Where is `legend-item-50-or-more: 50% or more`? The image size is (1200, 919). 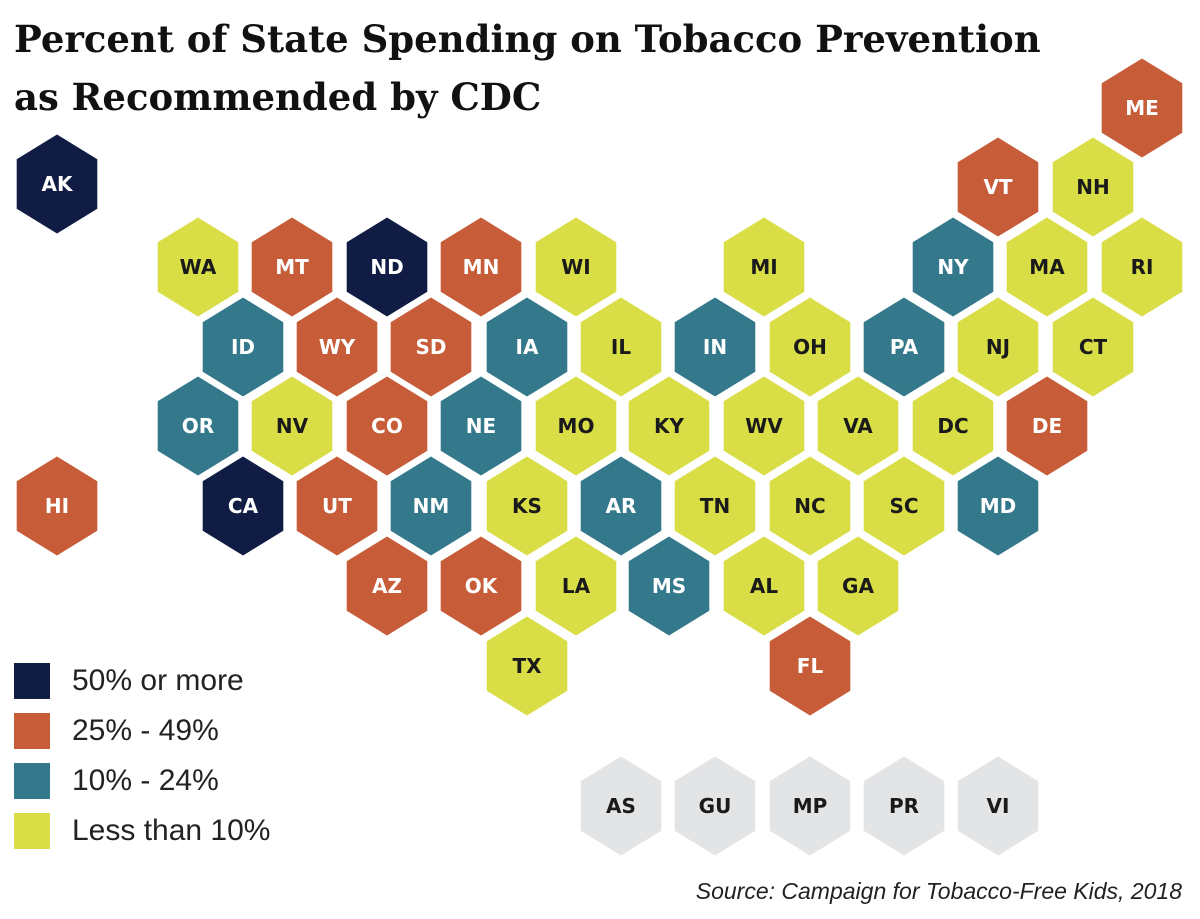
legend-item-50-or-more: 50% or more is located at coordinates (142, 680).